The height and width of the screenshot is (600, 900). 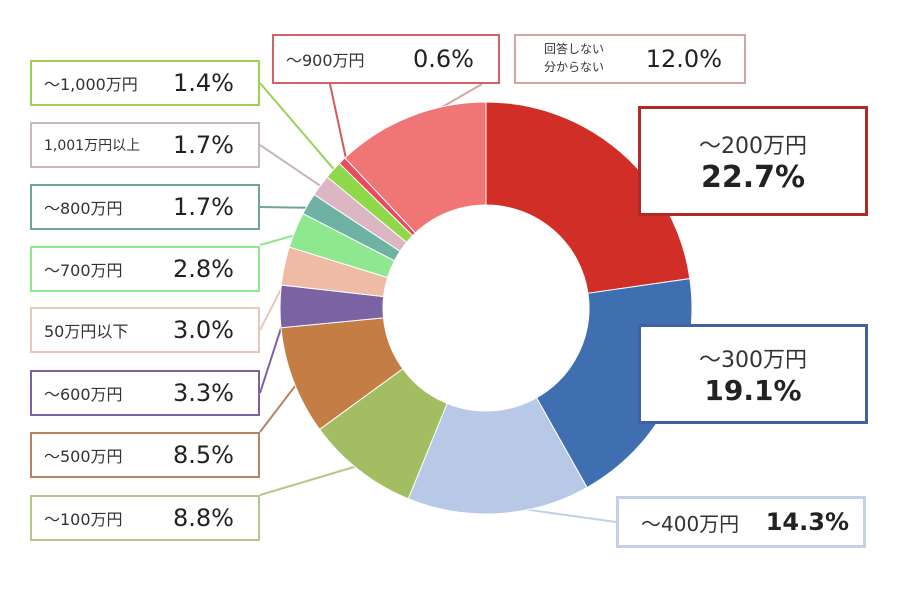 I want to click on slice-label: ～800万円, so click(x=83, y=208).